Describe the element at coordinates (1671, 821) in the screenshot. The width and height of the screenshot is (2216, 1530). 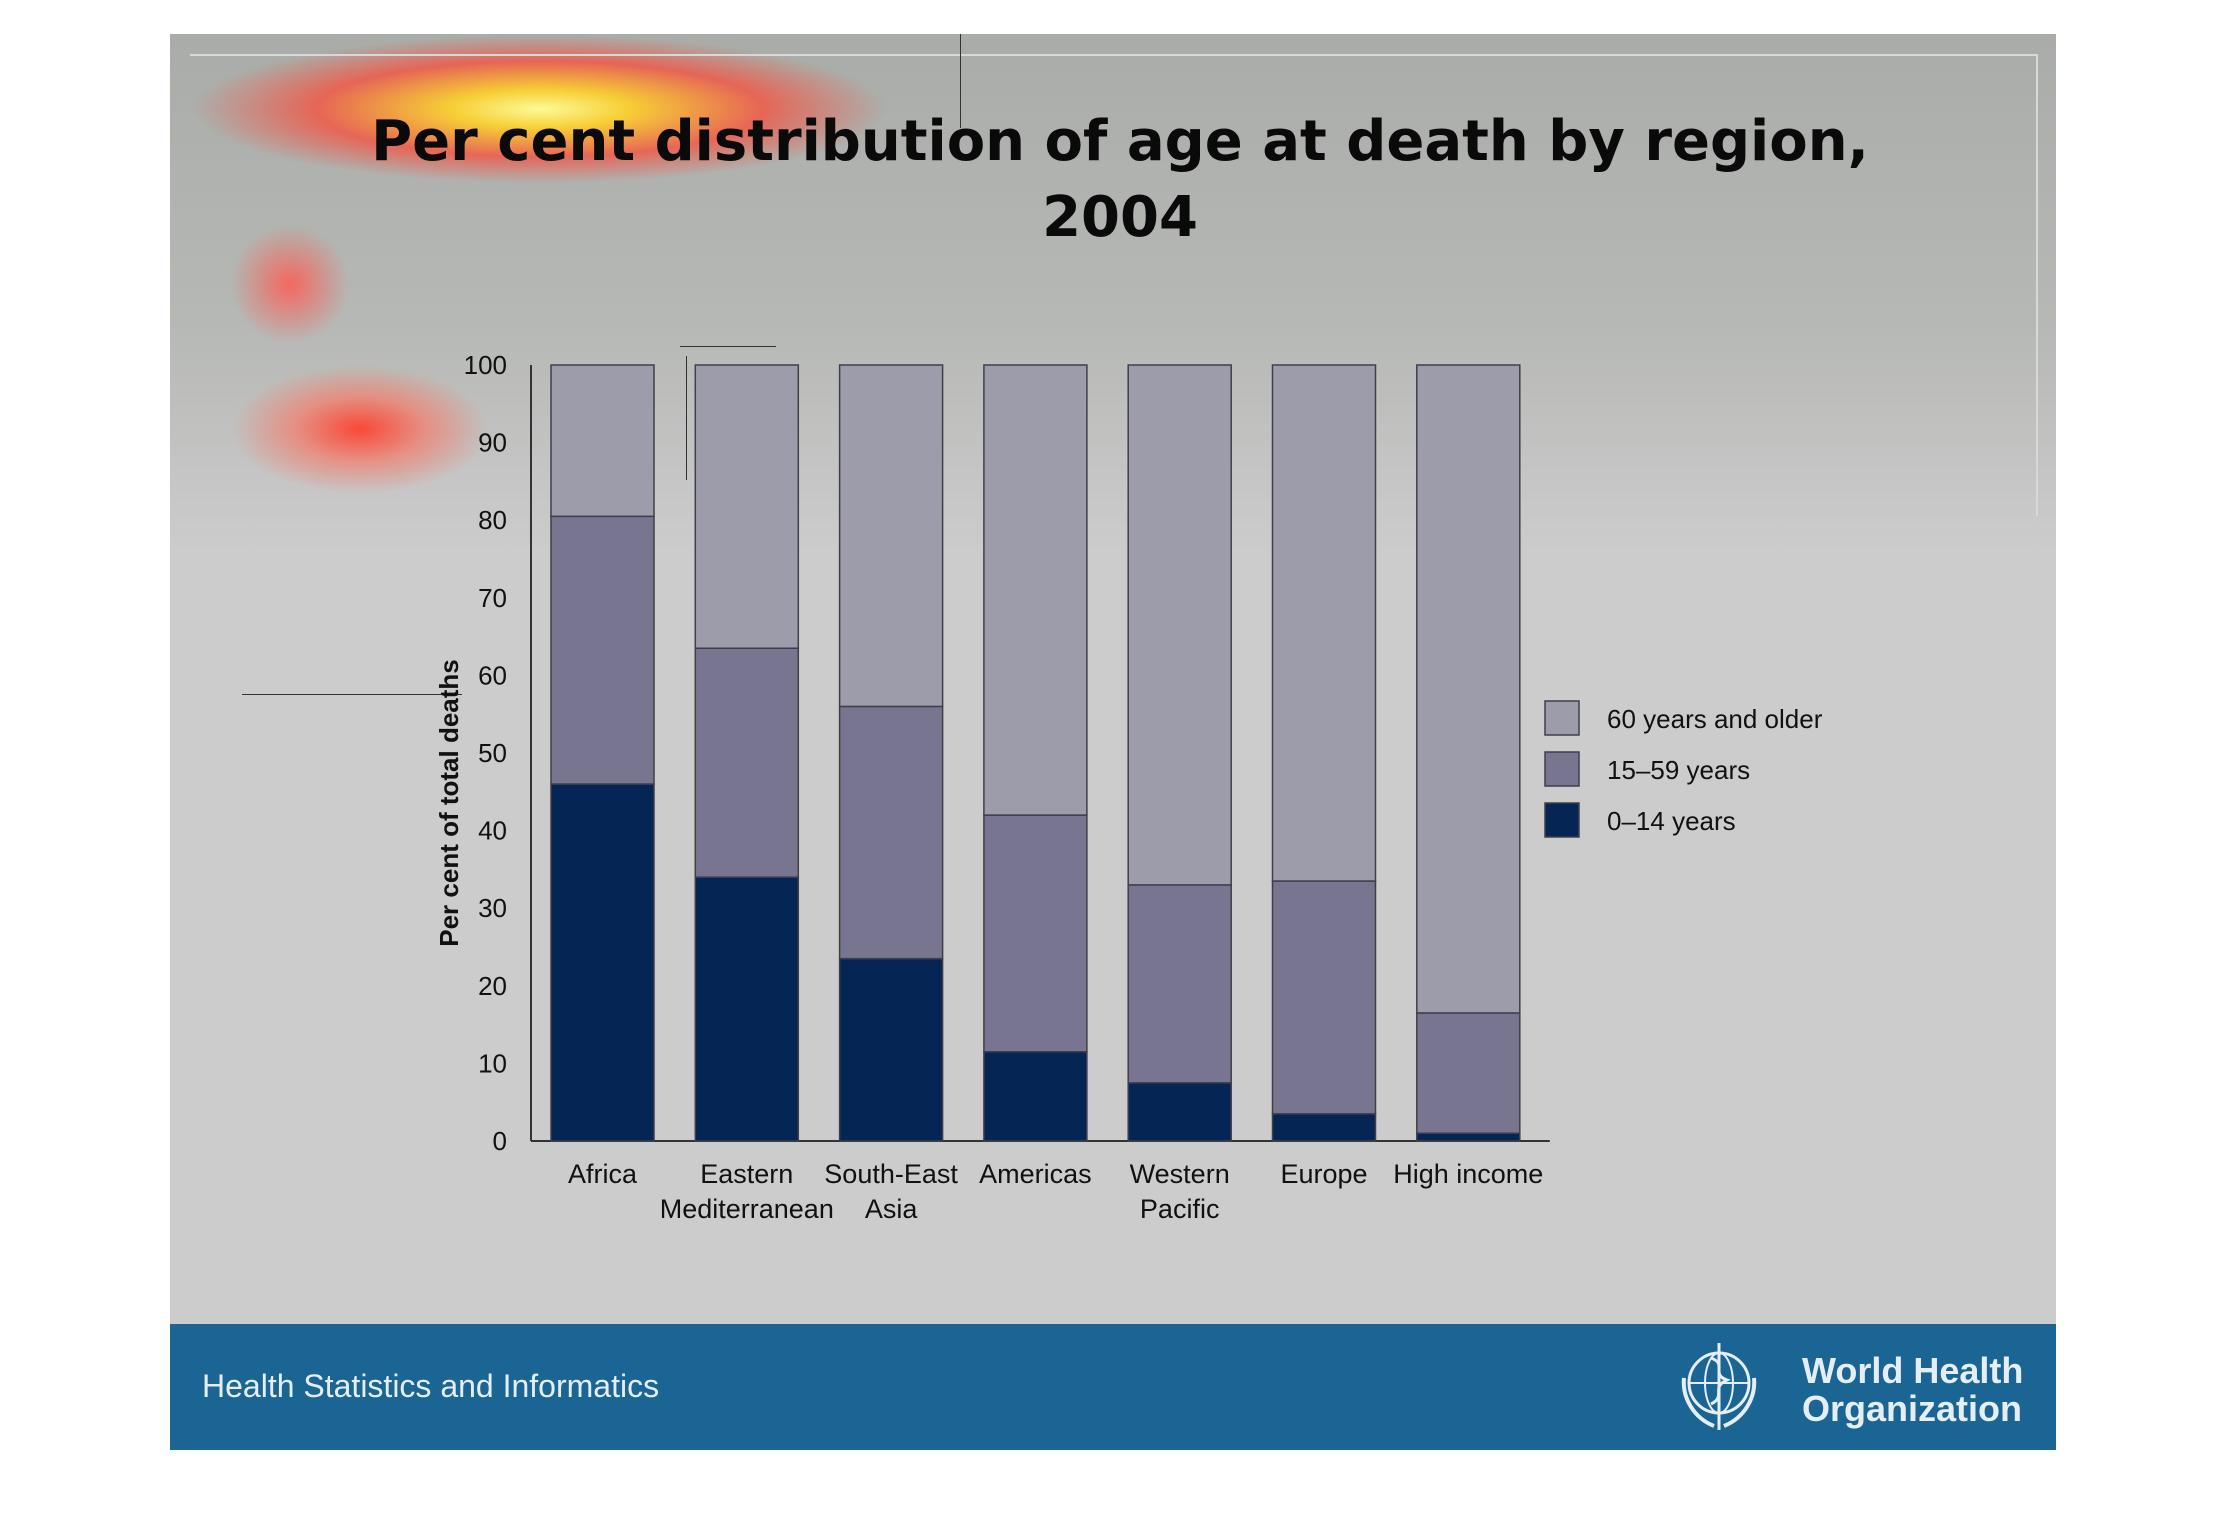
I see `legend-label: 0–14 years` at that location.